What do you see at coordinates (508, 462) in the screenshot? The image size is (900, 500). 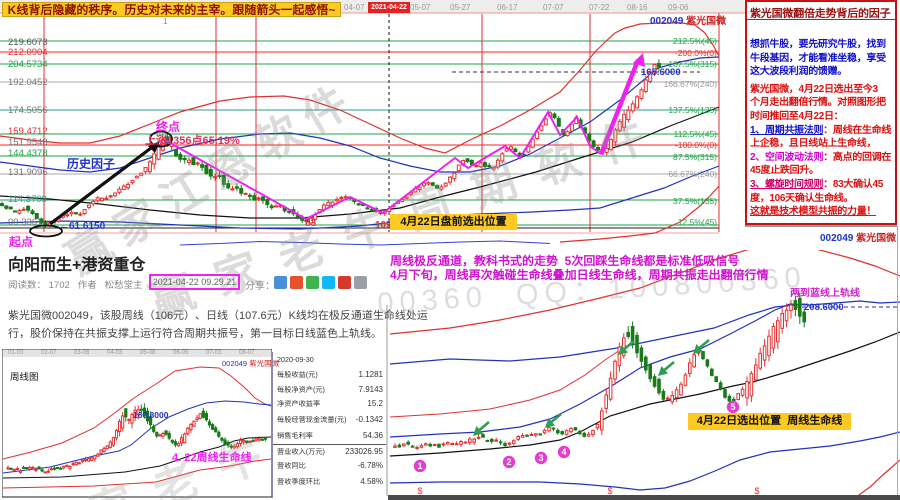 I see `svg-text: 2` at bounding box center [508, 462].